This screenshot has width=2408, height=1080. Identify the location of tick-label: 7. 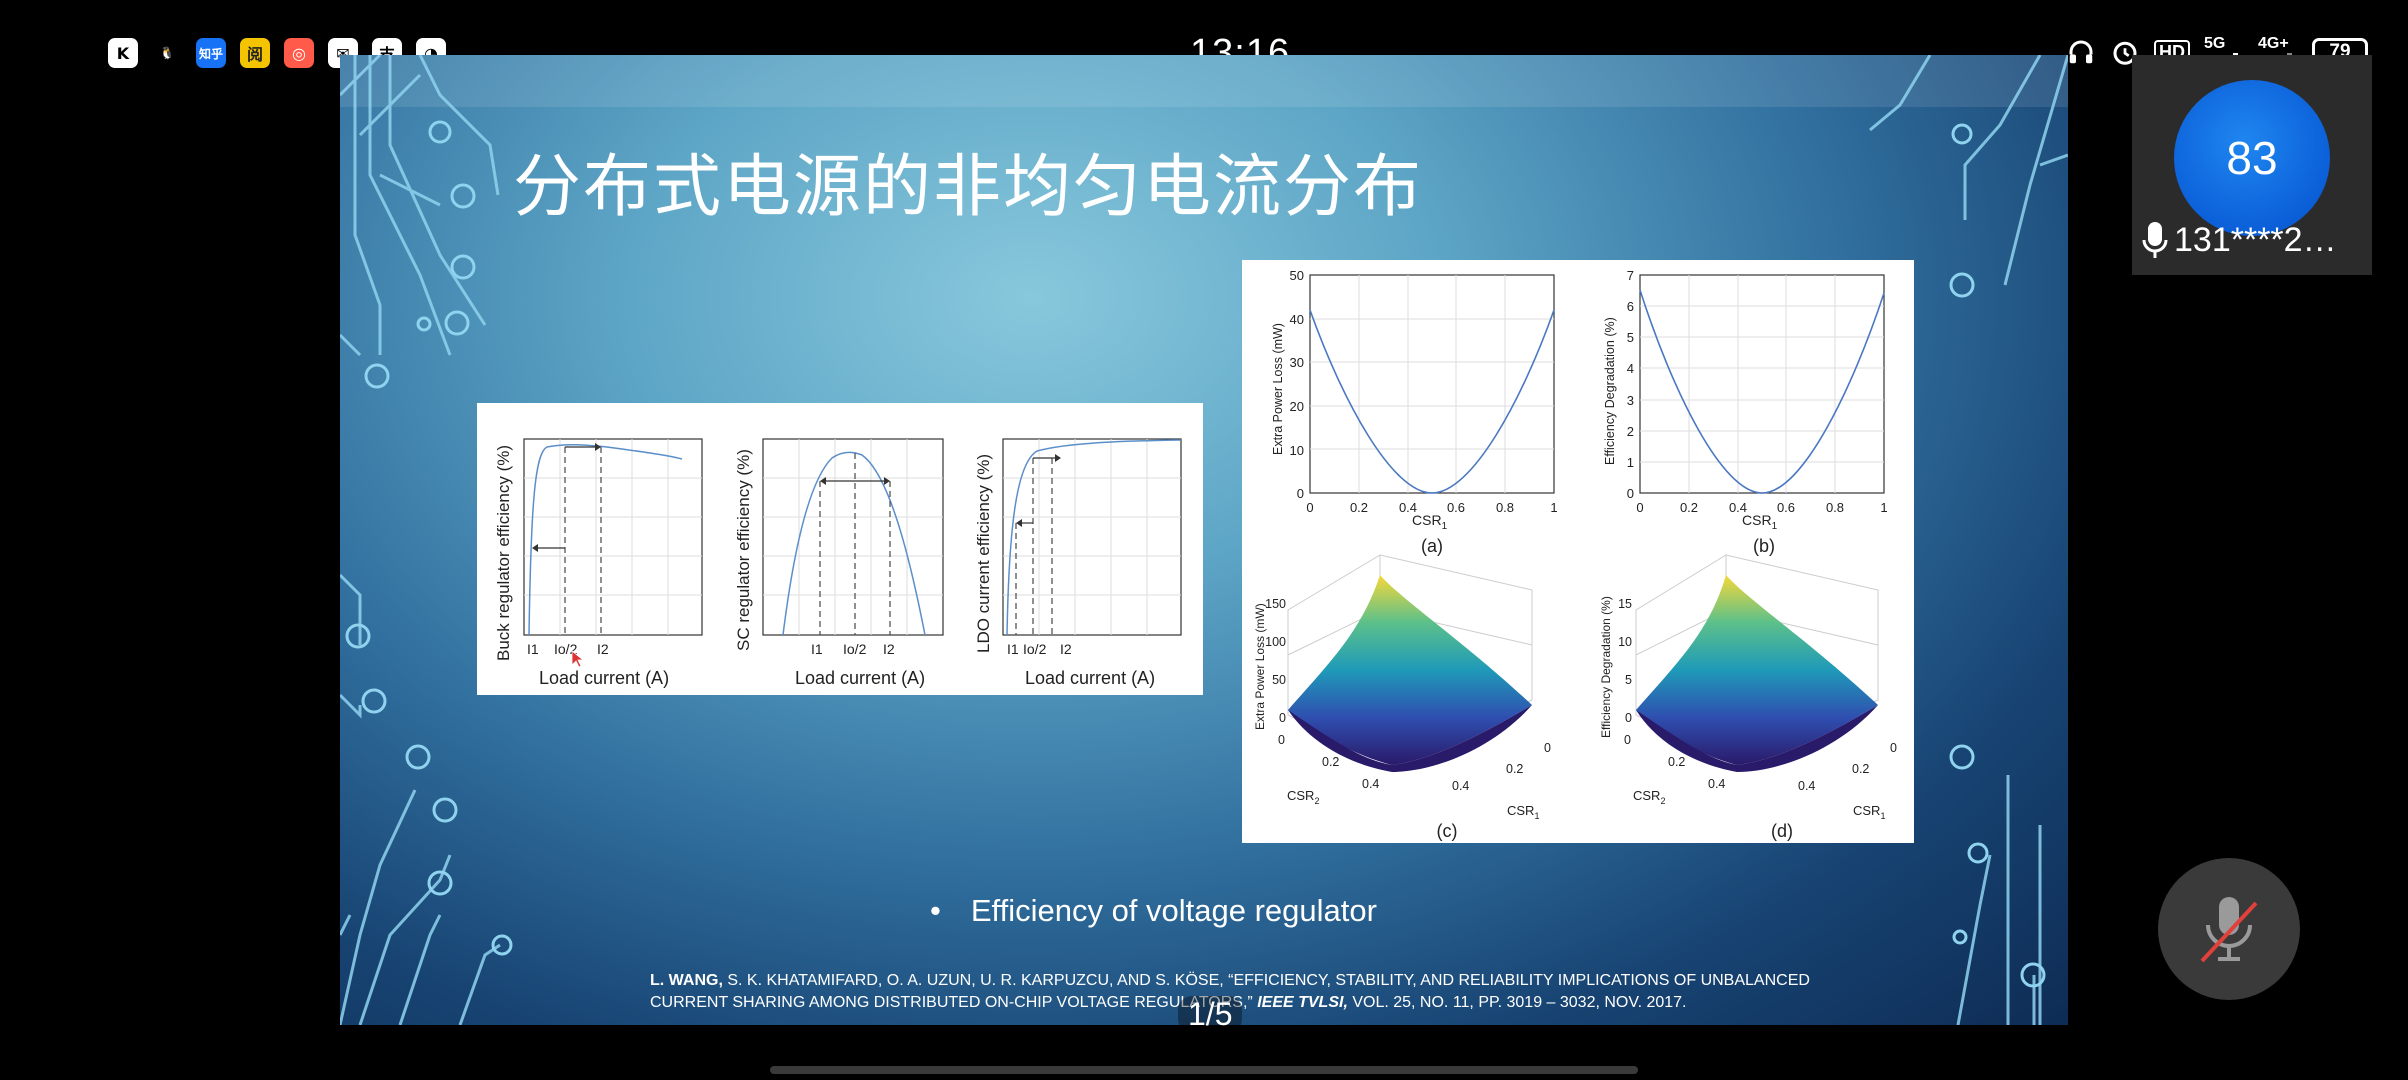
(1630, 275).